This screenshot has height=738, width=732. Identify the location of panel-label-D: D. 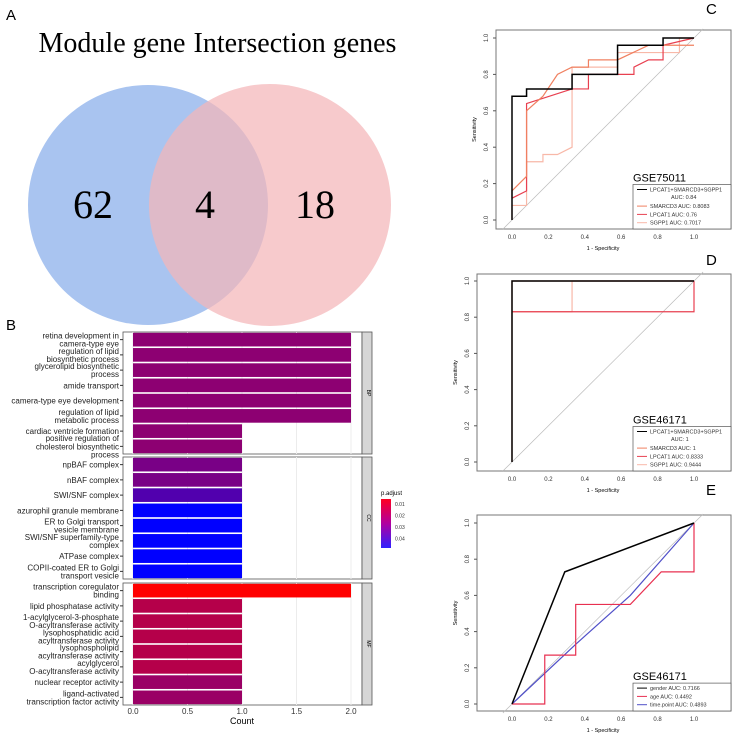
(711, 260).